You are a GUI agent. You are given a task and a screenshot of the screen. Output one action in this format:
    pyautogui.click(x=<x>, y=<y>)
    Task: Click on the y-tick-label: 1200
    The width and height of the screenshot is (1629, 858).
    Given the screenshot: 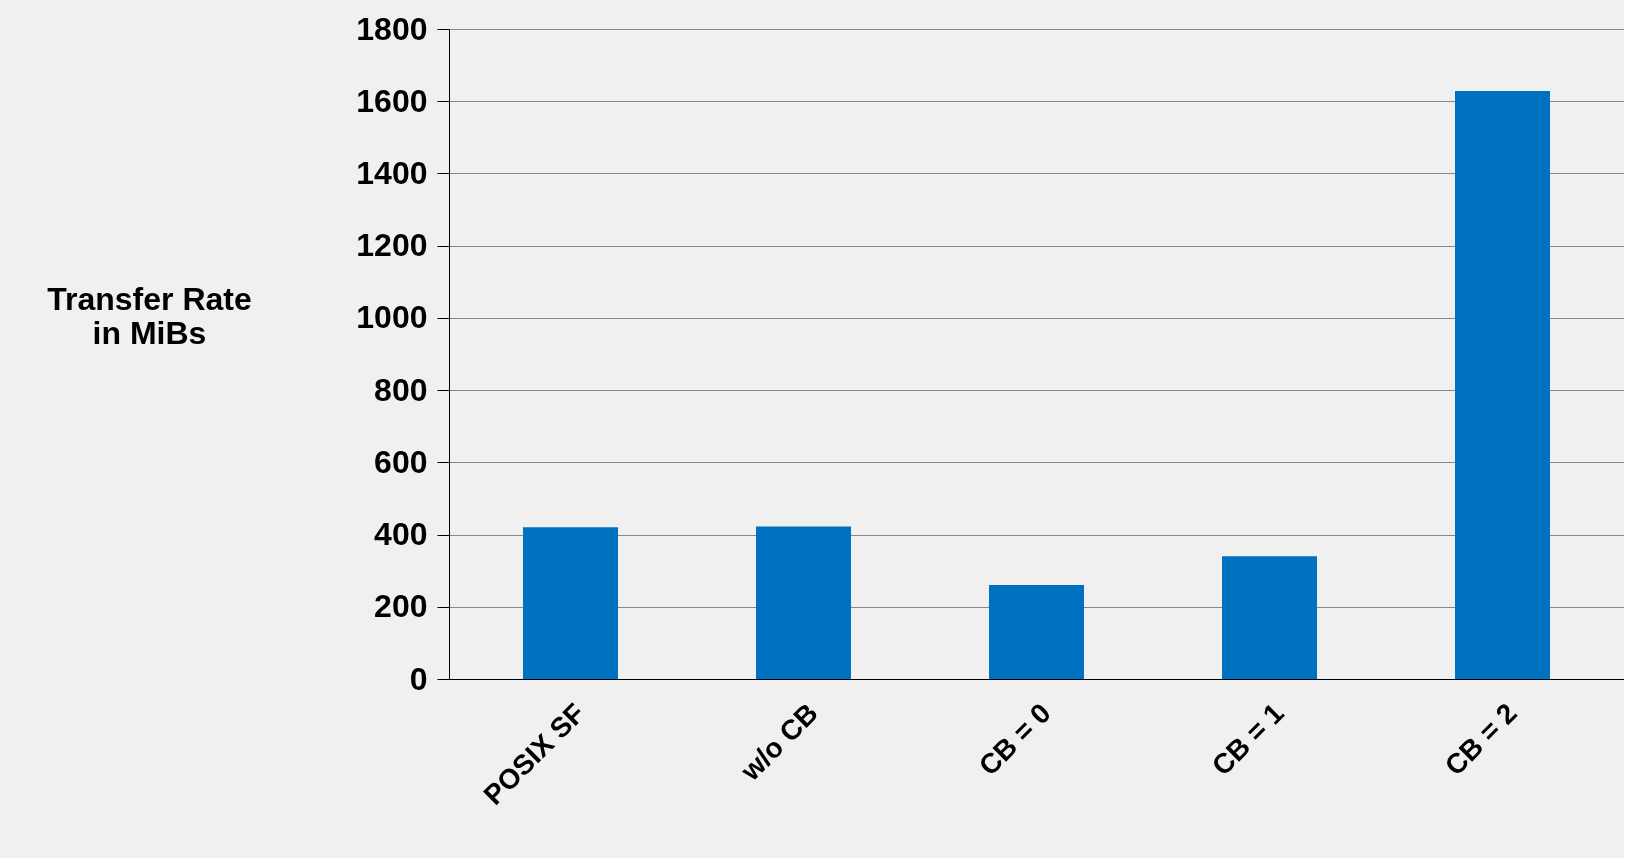 What is the action you would take?
    pyautogui.click(x=392, y=245)
    